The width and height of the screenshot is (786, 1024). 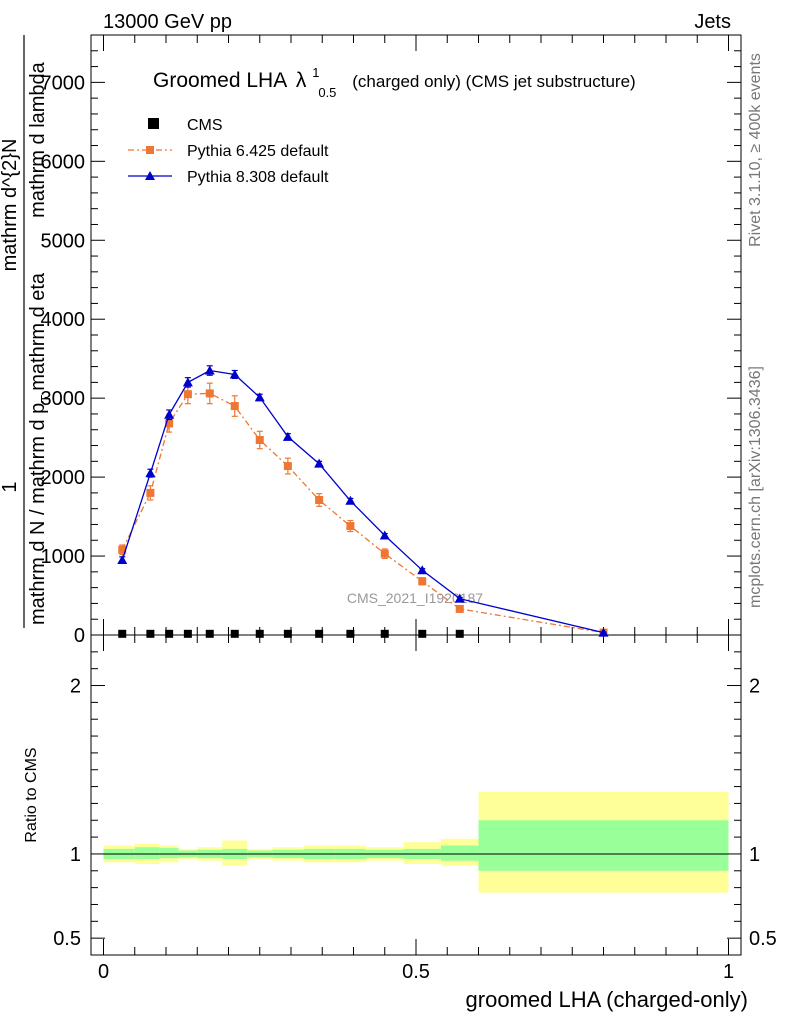 I want to click on y-tick-label: 4000, so click(x=63, y=320).